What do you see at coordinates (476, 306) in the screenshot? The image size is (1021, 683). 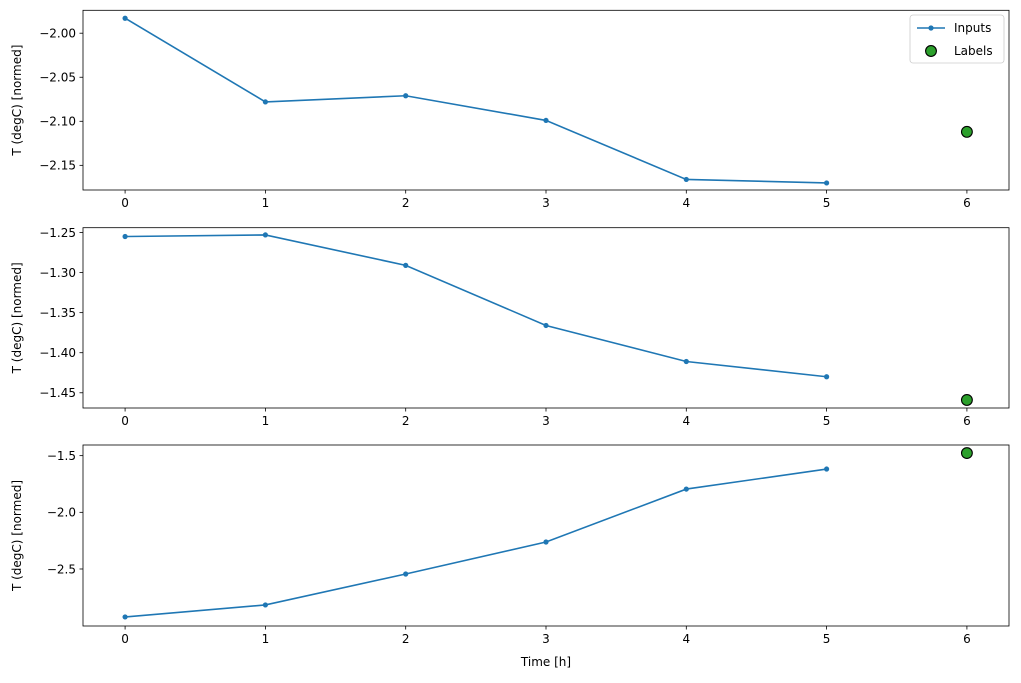 I see `inputs-line` at bounding box center [476, 306].